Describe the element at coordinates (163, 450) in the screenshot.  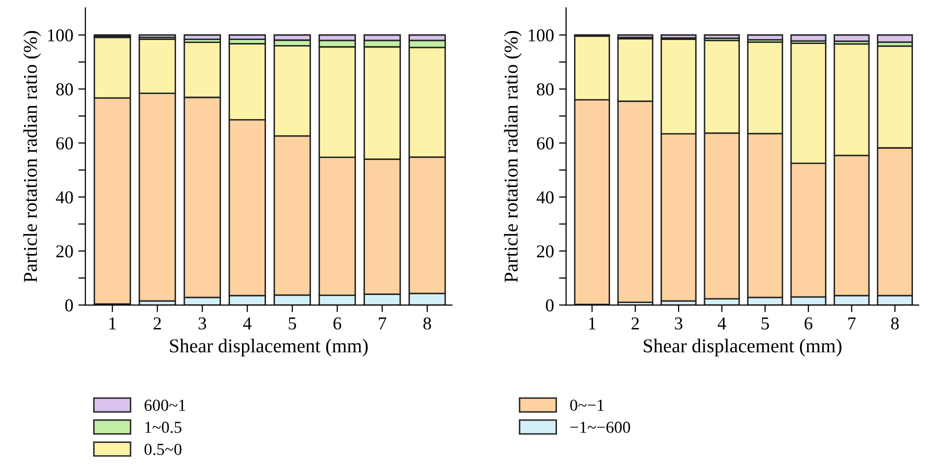
I see `legend-label: 0.5~0` at that location.